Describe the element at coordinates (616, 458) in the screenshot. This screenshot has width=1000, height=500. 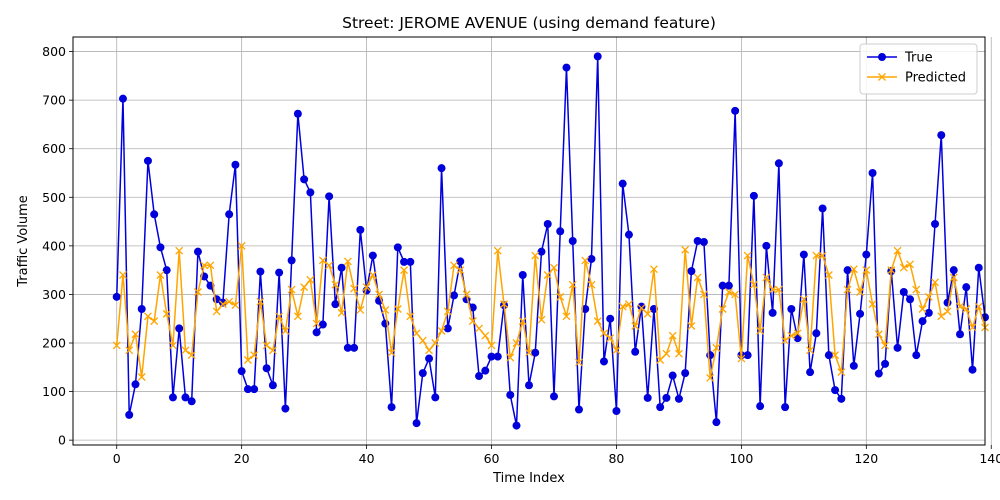
I see `x-tick-label: 80` at that location.